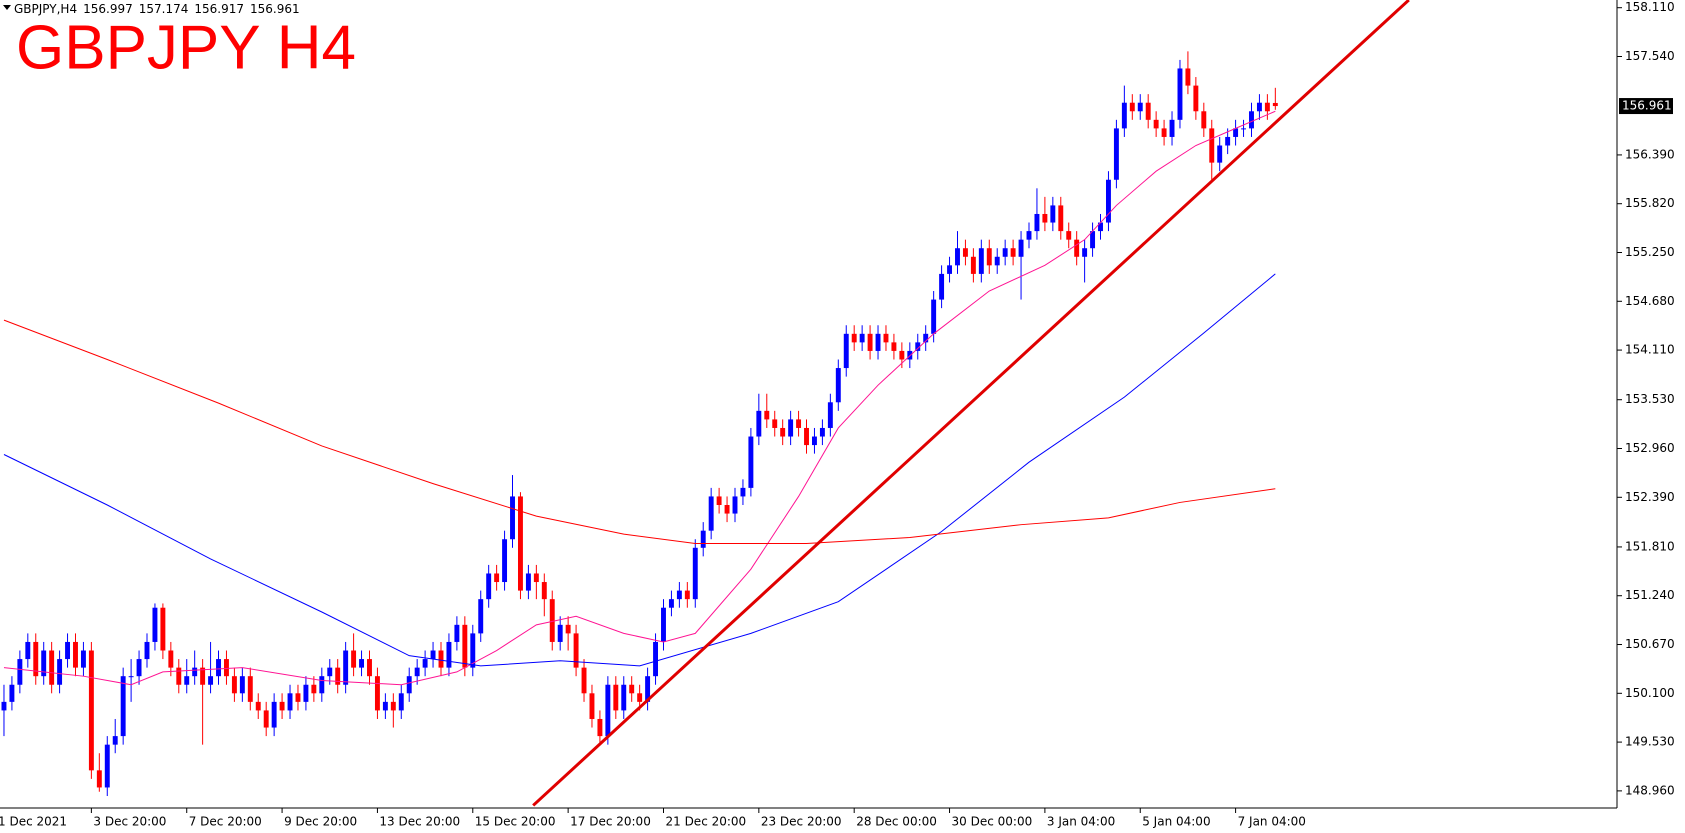 The height and width of the screenshot is (833, 1685). What do you see at coordinates (225, 822) in the screenshot?
I see `x-tick-label: 7 Dec 20:00` at bounding box center [225, 822].